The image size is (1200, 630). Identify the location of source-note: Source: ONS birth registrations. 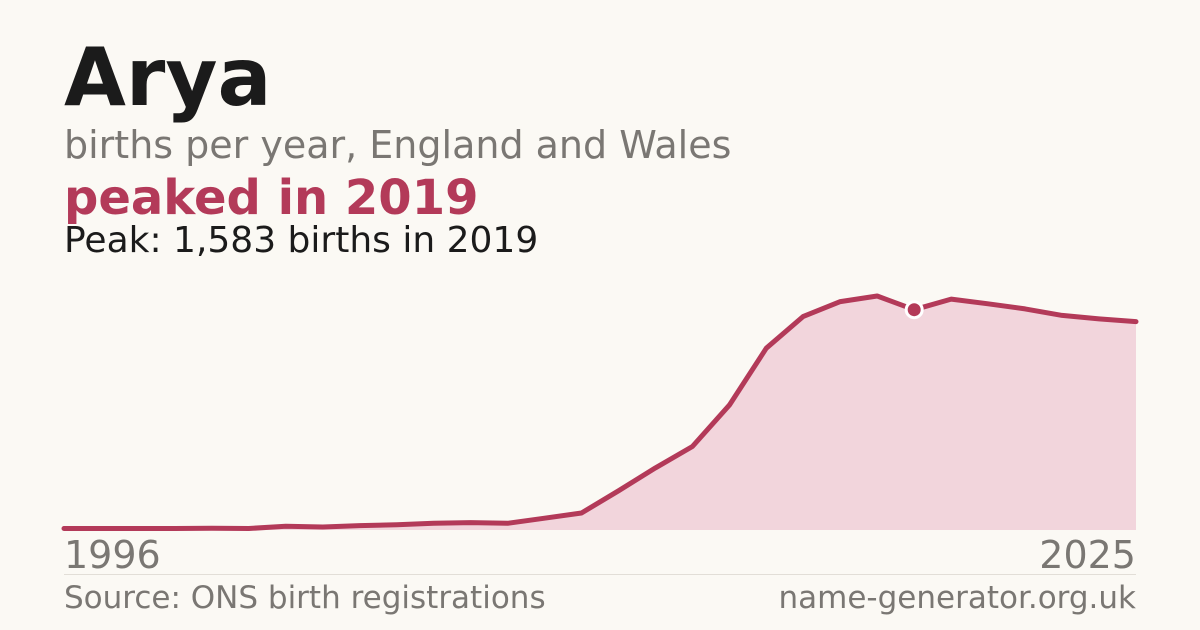
(305, 598).